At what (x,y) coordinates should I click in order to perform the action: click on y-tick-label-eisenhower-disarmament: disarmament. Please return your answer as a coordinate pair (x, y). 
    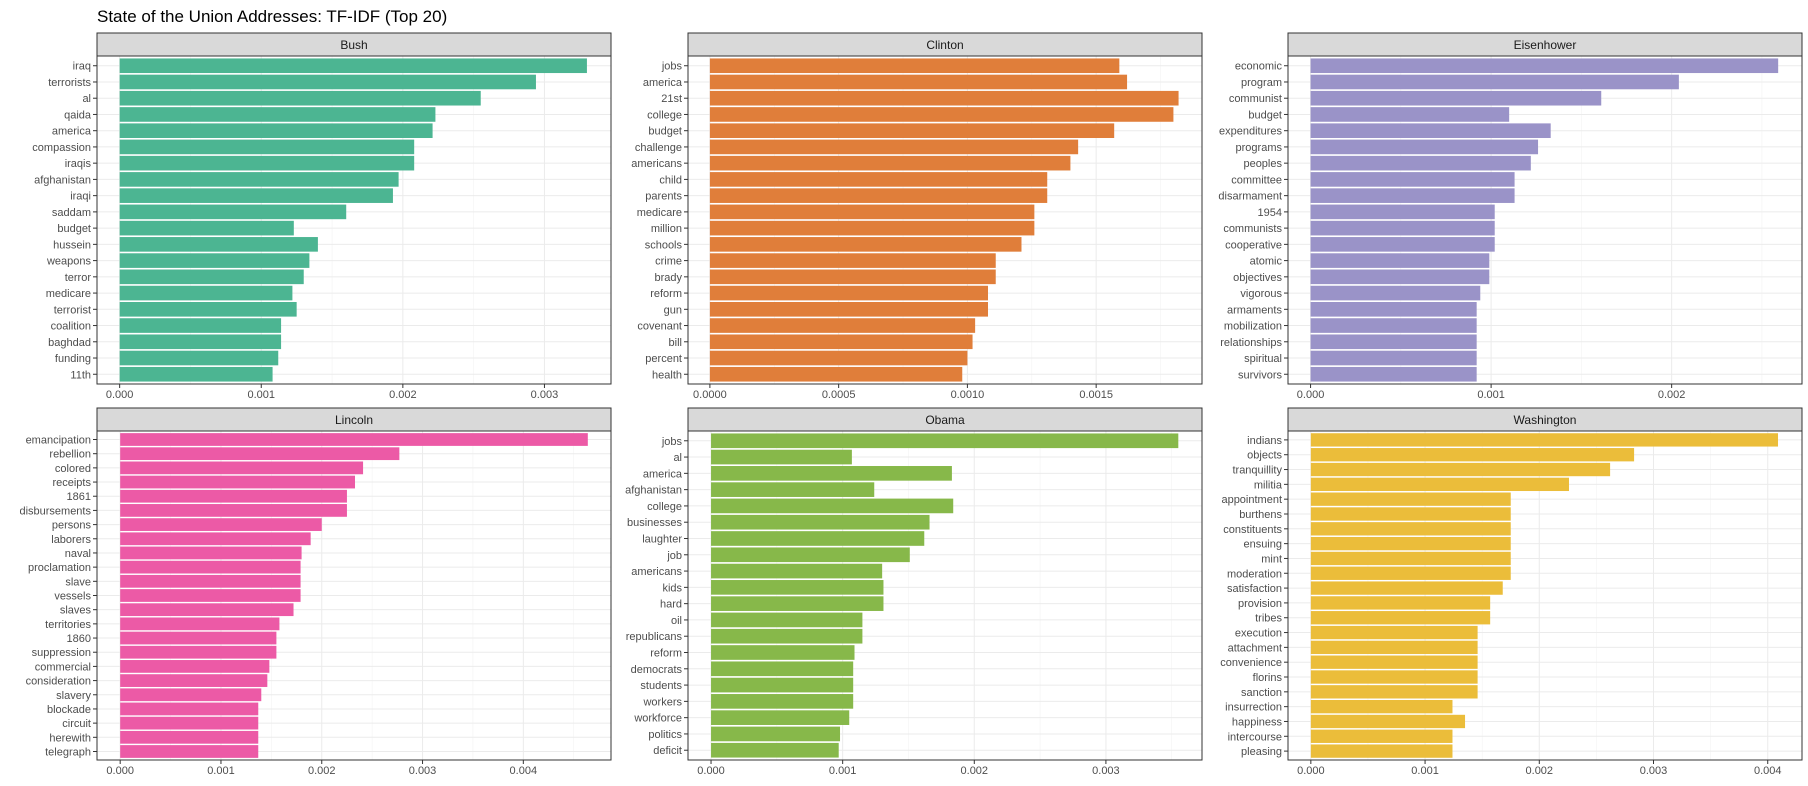
    Looking at the image, I should click on (1250, 197).